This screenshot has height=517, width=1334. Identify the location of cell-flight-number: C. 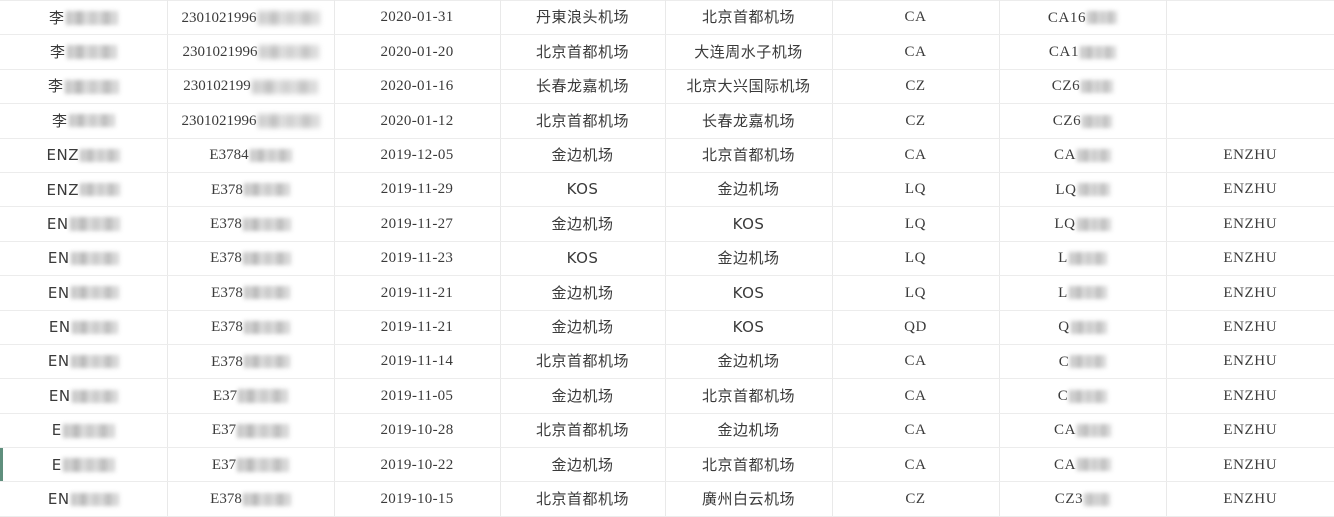
(1083, 396).